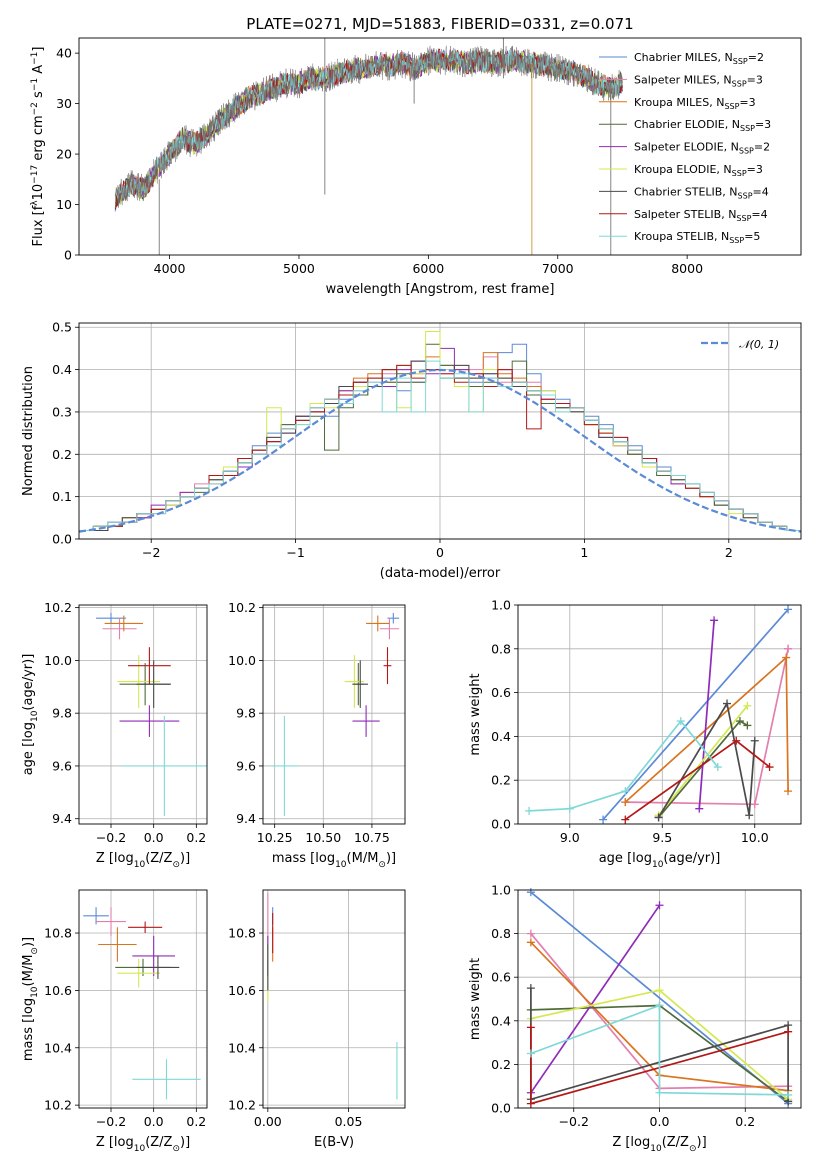  What do you see at coordinates (440, 445) in the screenshot?
I see `residual-histogram` at bounding box center [440, 445].